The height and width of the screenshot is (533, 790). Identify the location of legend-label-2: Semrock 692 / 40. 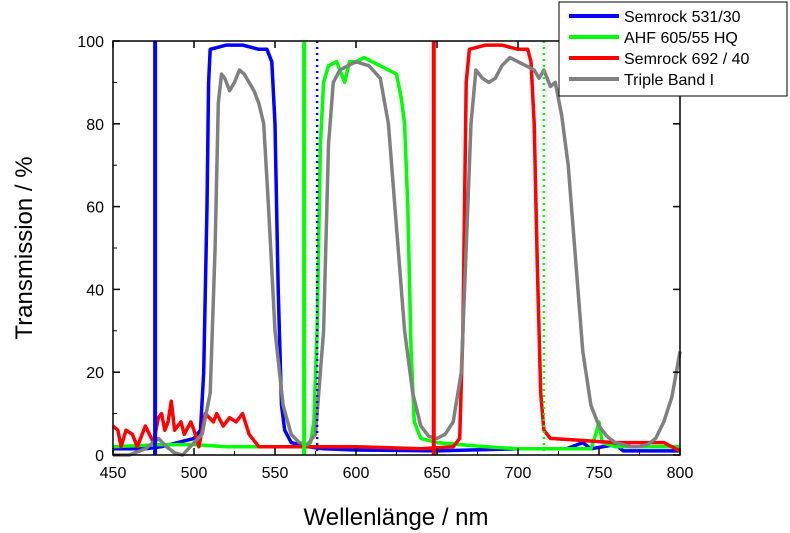
(687, 59).